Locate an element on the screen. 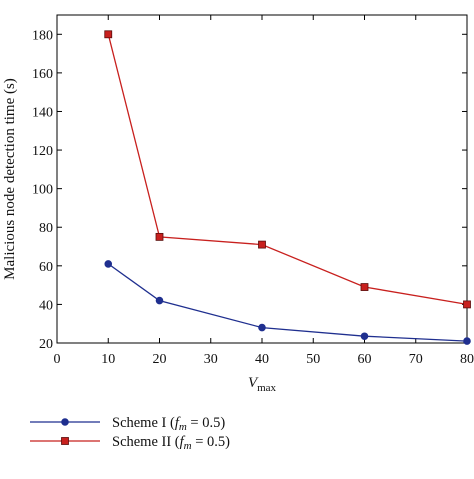  legend: Scheme I (fm = 0.5) Scheme II (fm = 0.5) is located at coordinates (130, 433).